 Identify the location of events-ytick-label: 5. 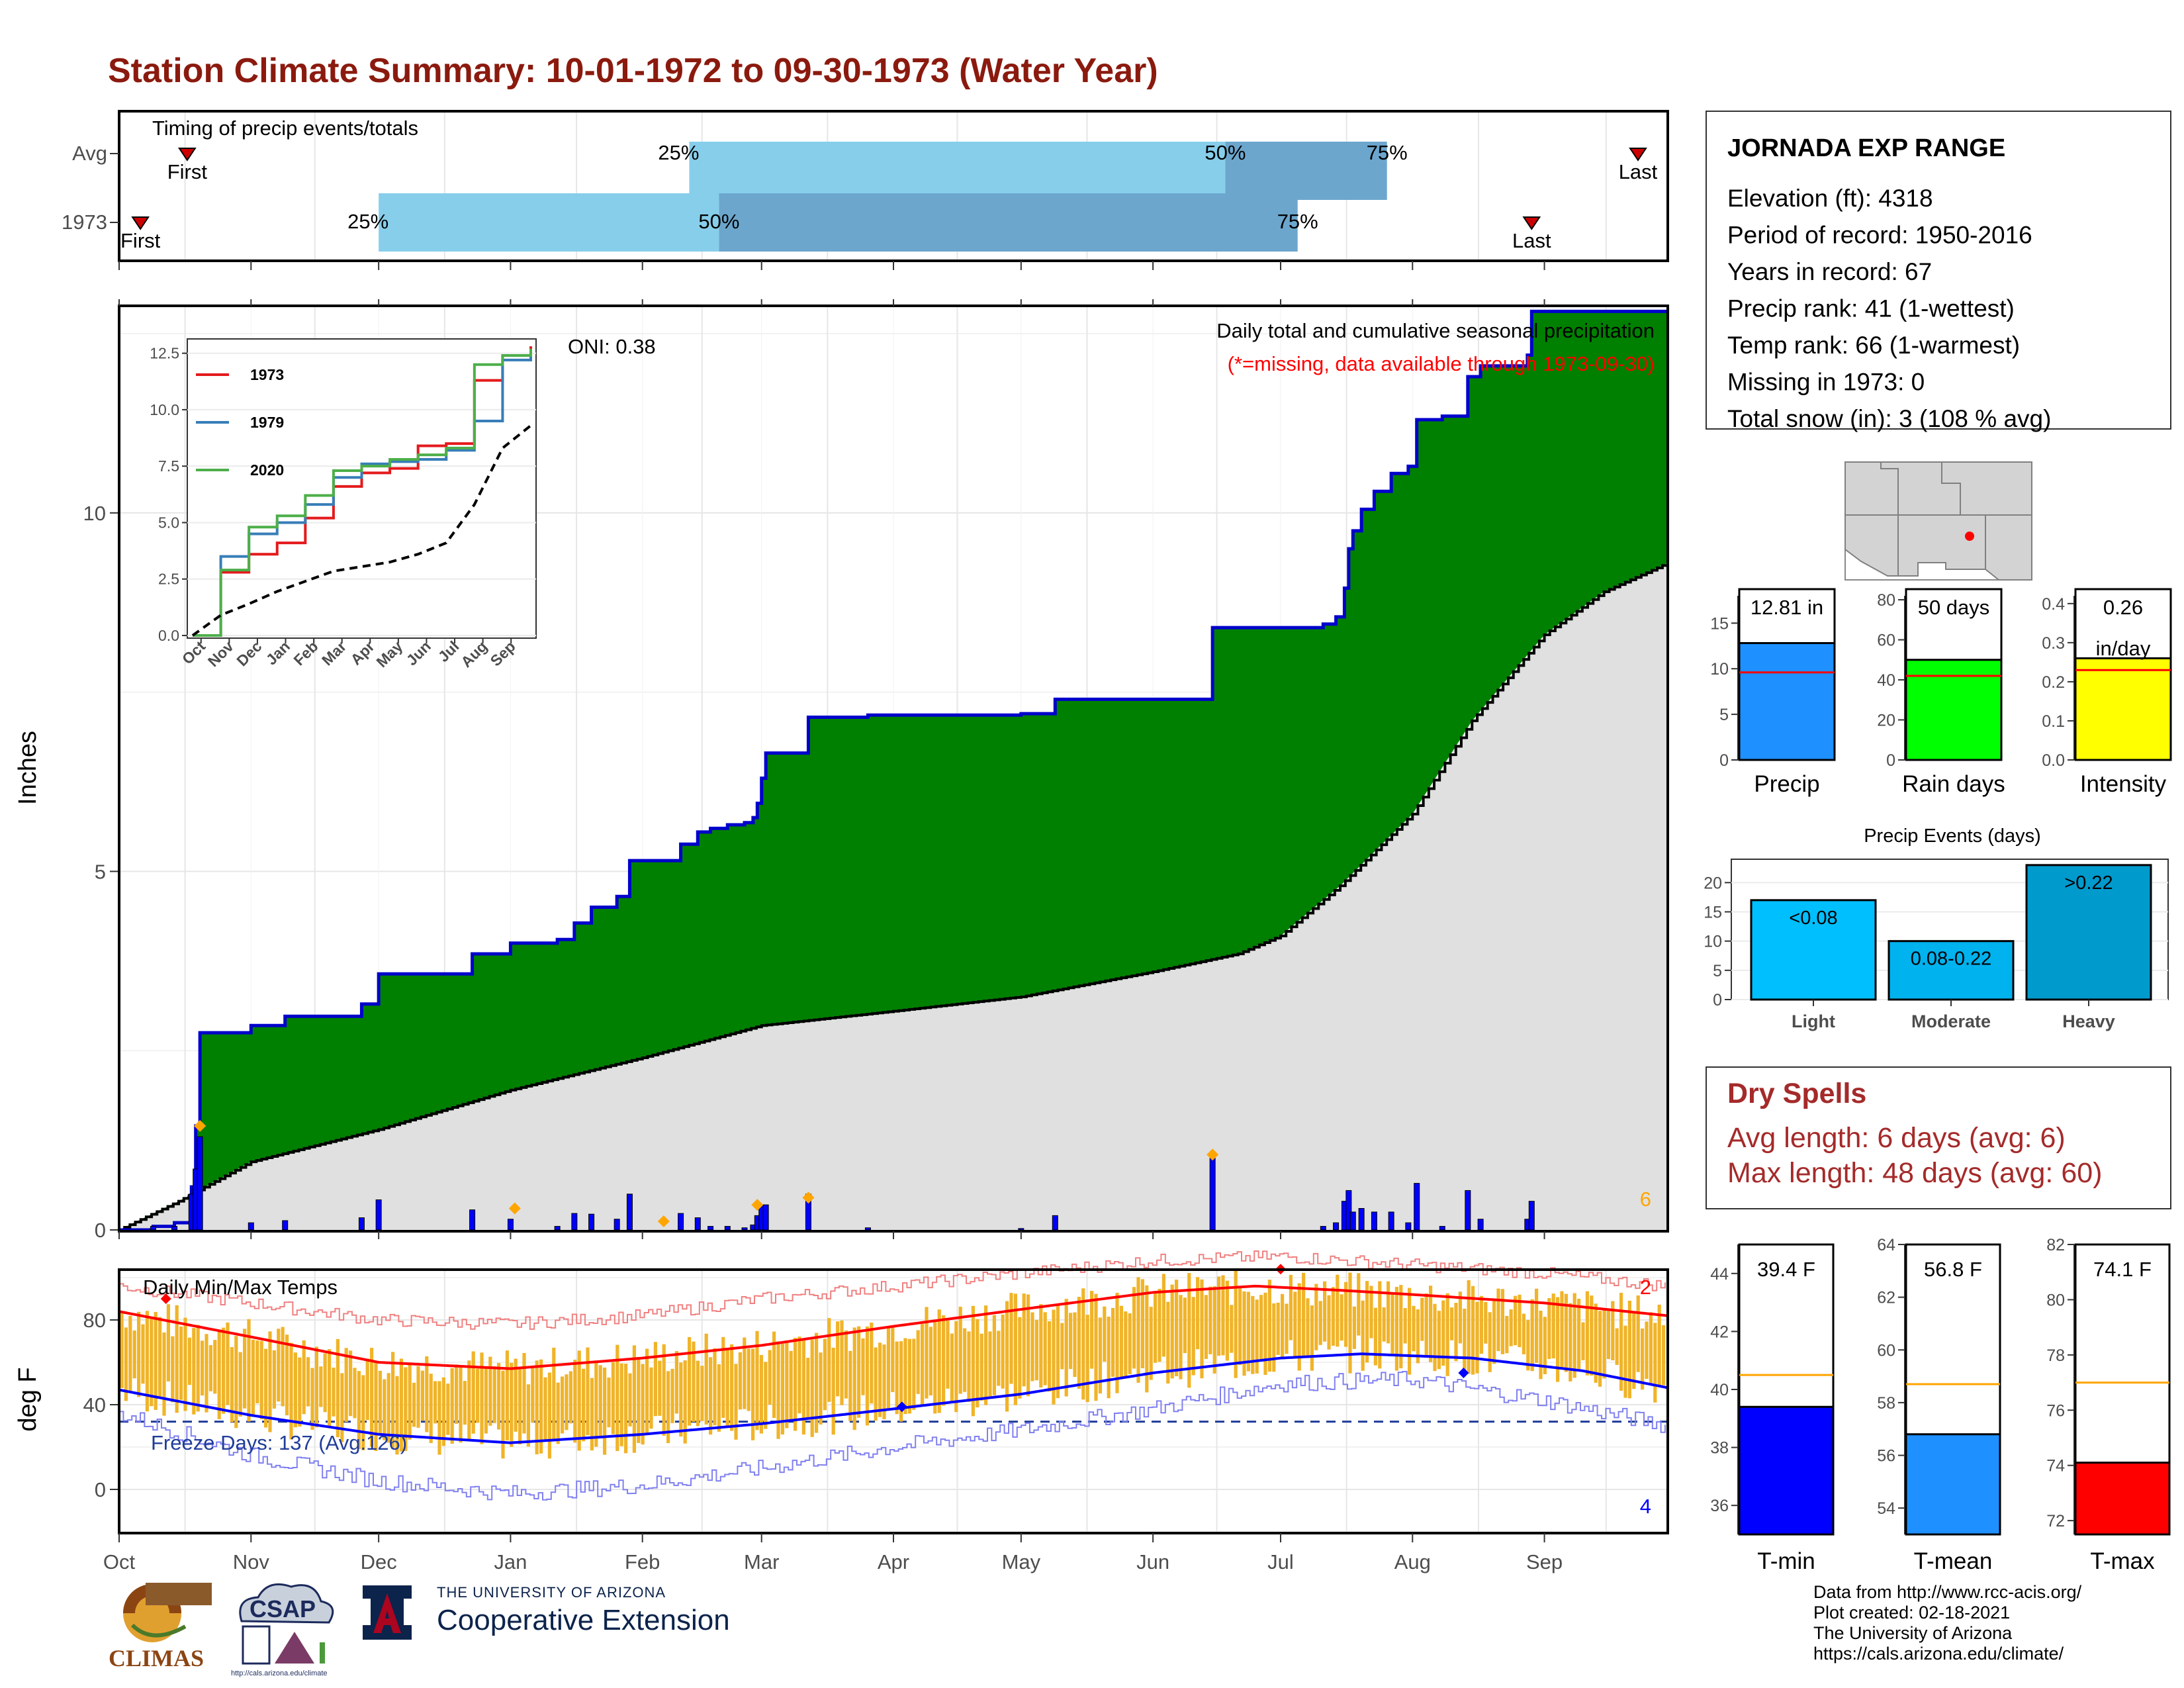
(1718, 971).